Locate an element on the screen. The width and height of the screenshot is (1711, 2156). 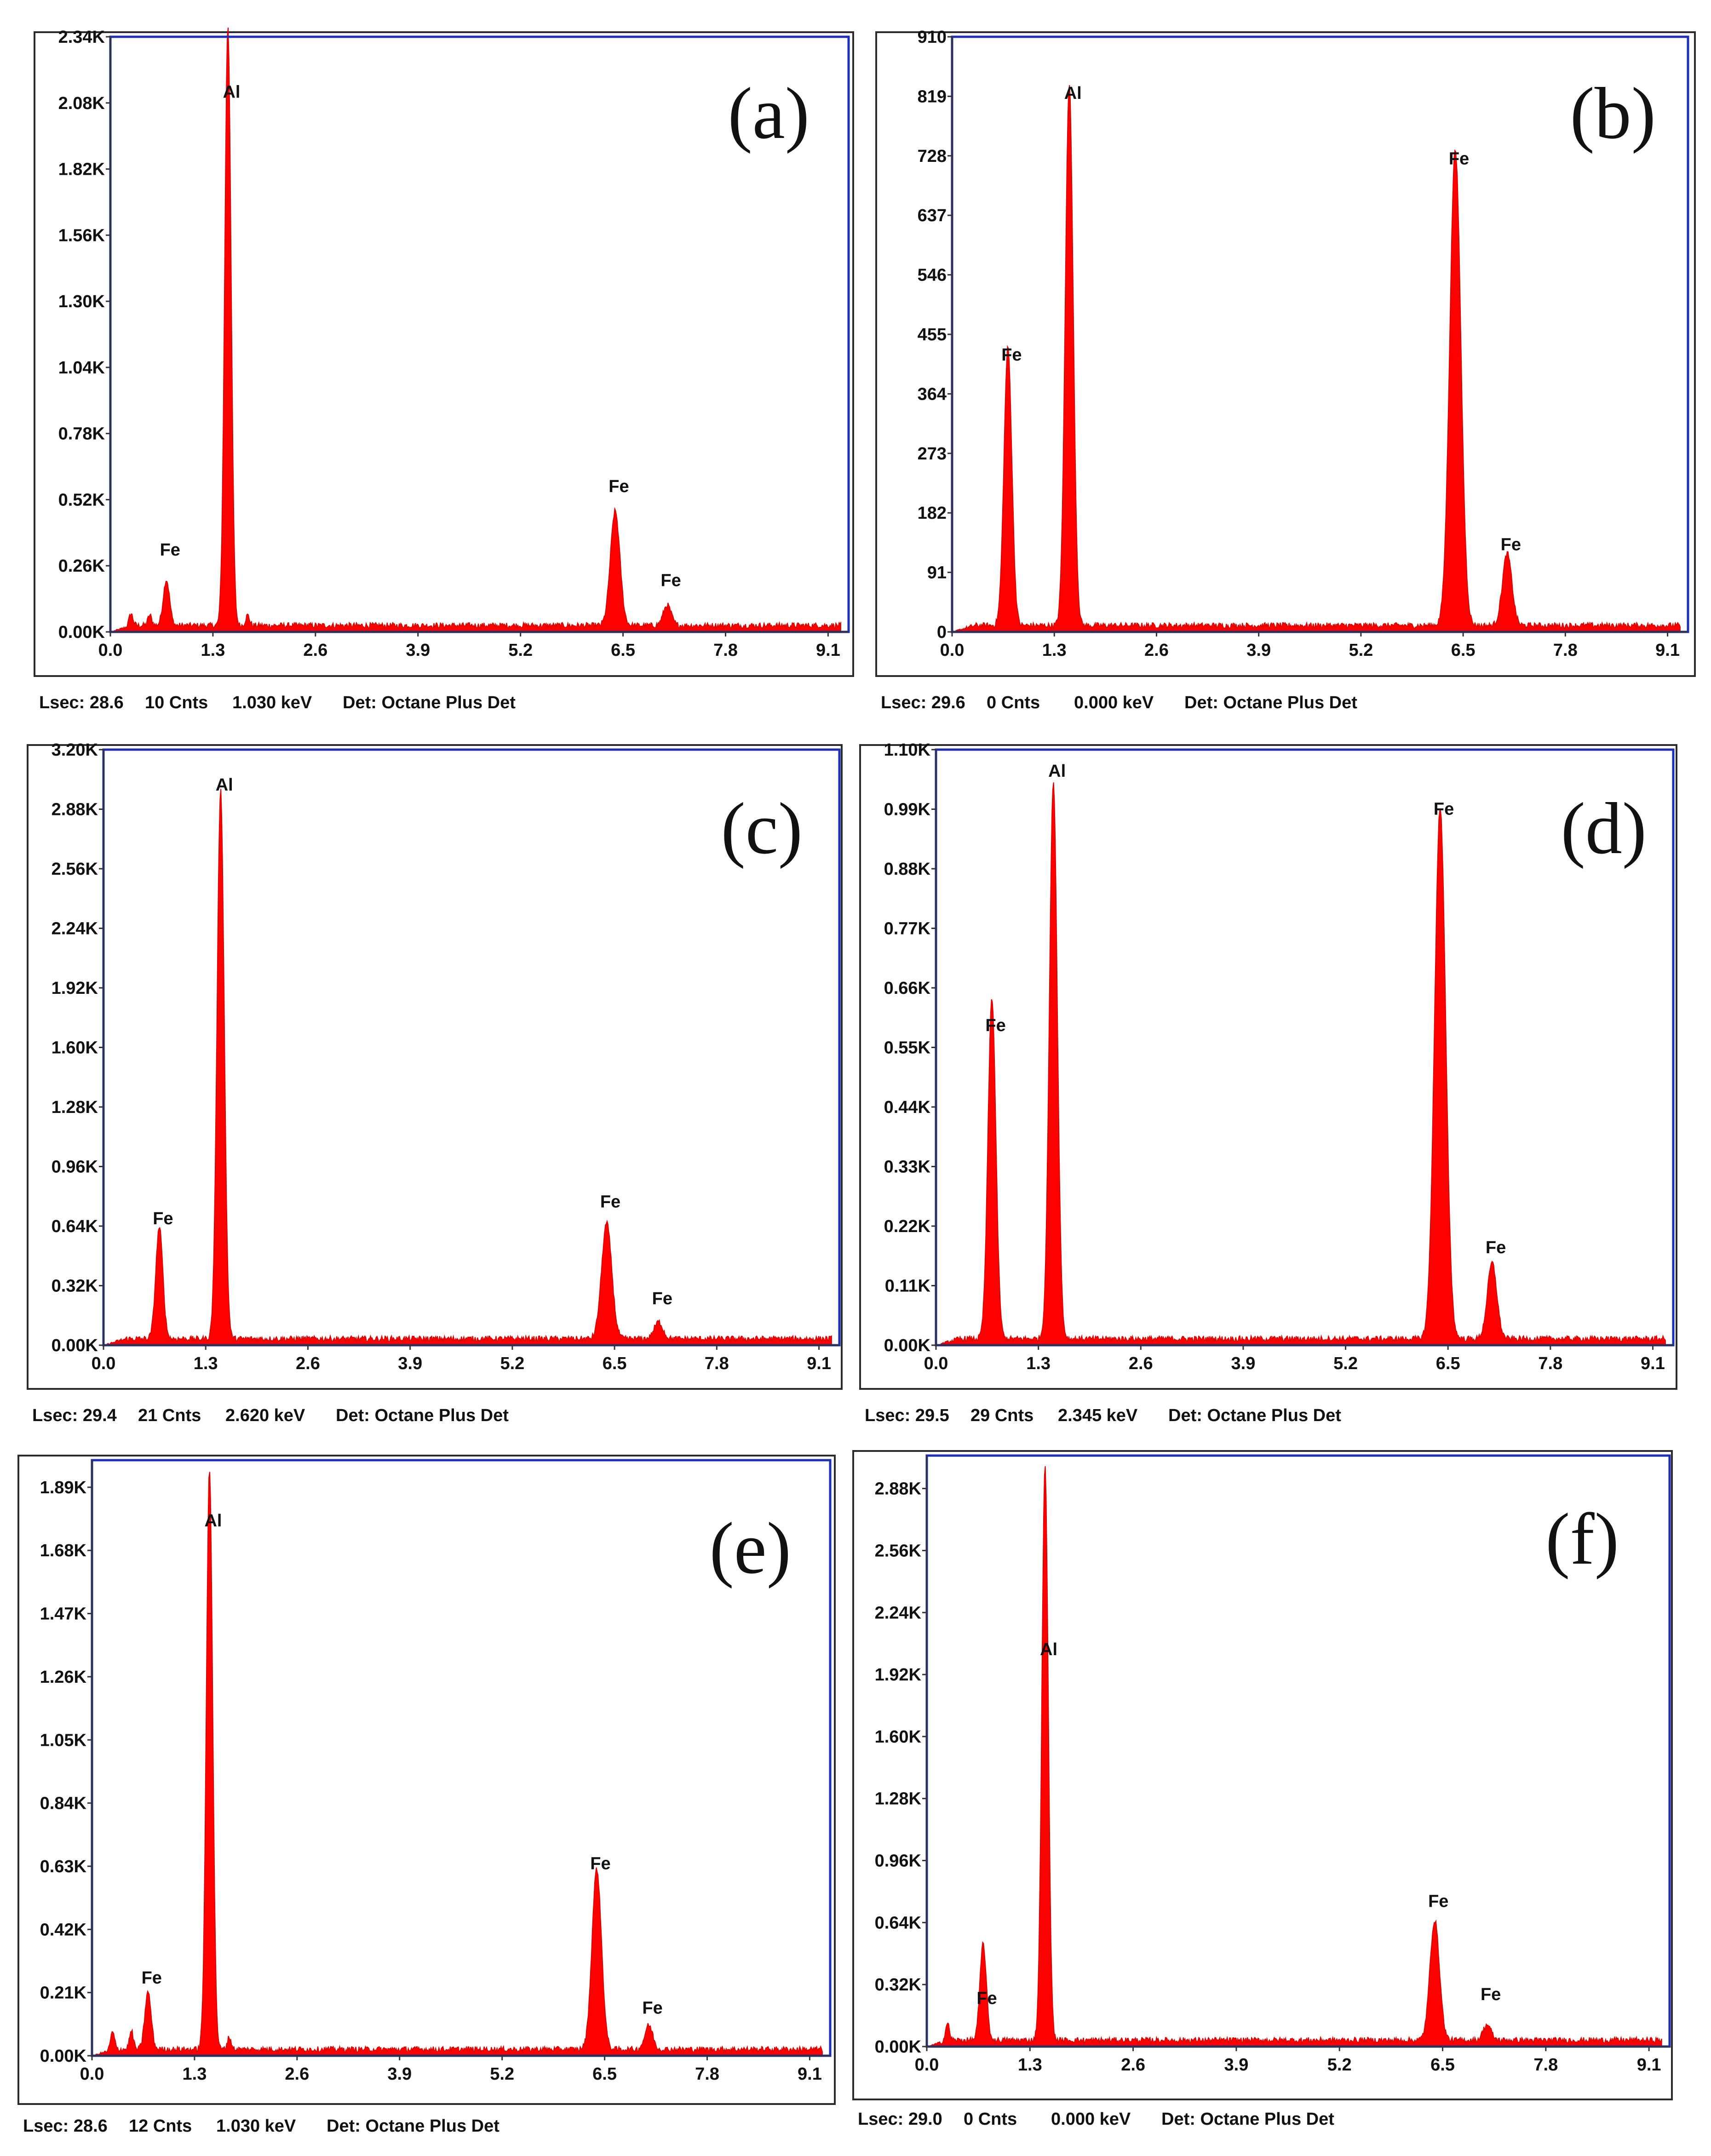
footer-counts: 10 Cnts is located at coordinates (176, 703).